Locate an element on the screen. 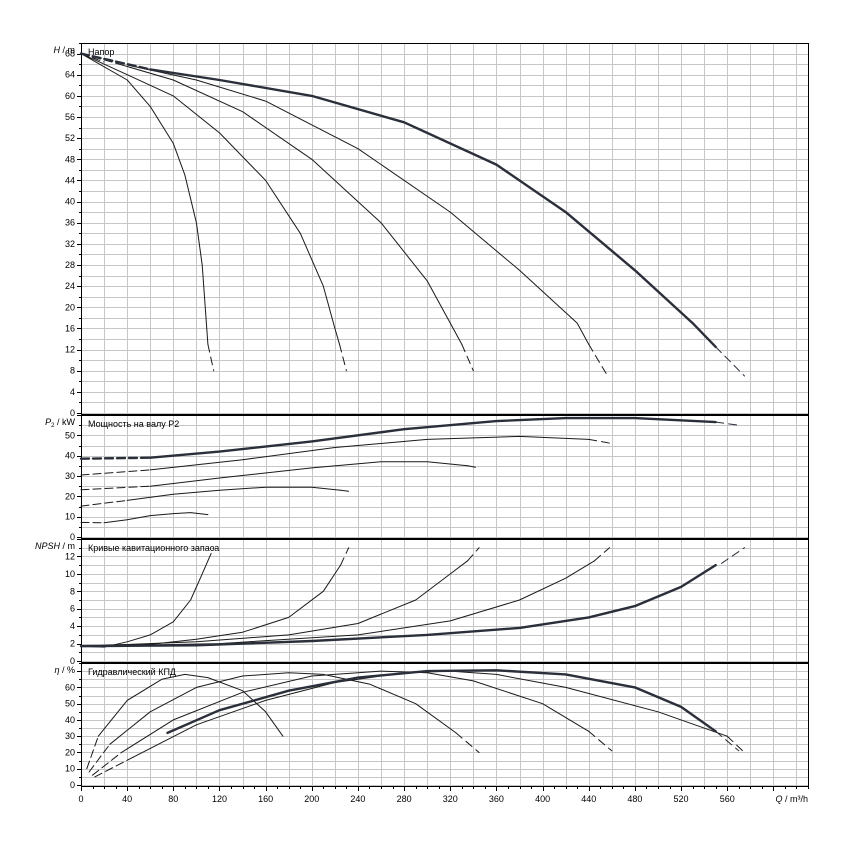 This screenshot has width=850, height=850. y-tick-label: 68 is located at coordinates (70, 54).